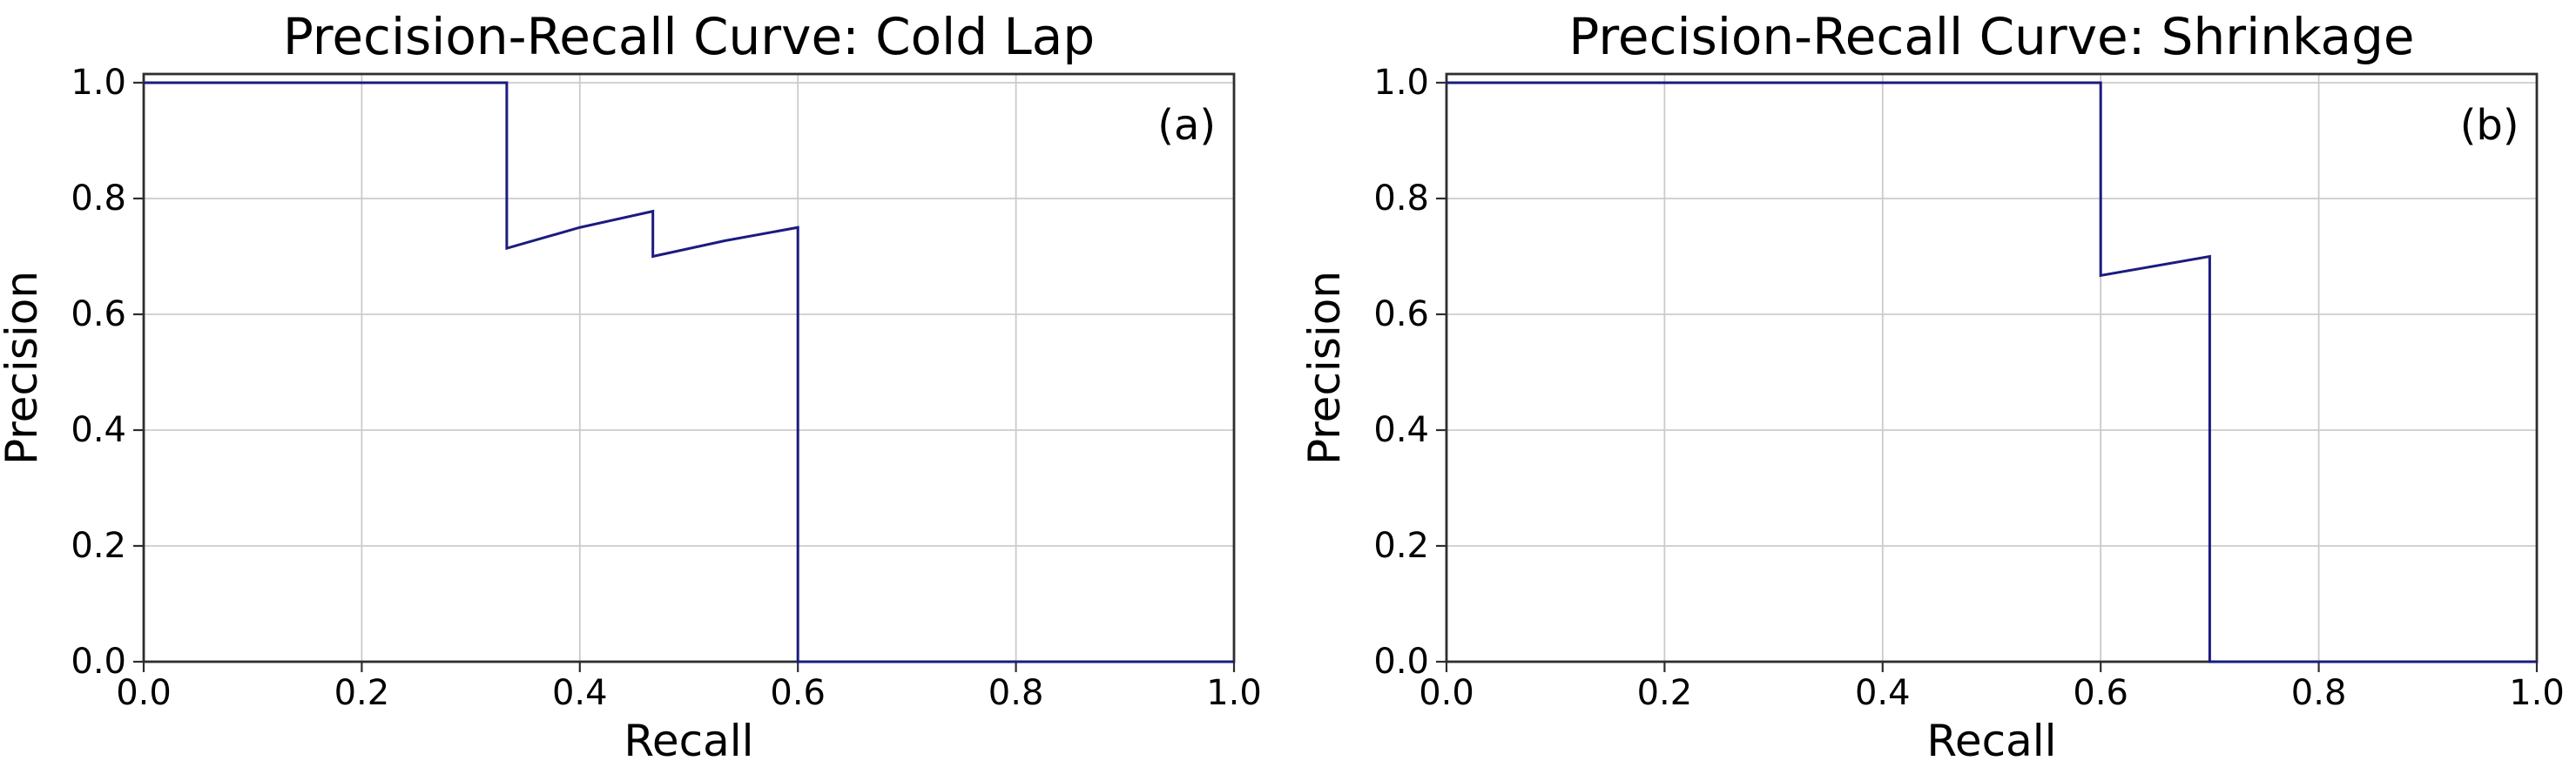 Image resolution: width=2576 pixels, height=781 pixels. I want to click on chart-title: Precision-Recall Curve: Shrinkage, so click(1991, 36).